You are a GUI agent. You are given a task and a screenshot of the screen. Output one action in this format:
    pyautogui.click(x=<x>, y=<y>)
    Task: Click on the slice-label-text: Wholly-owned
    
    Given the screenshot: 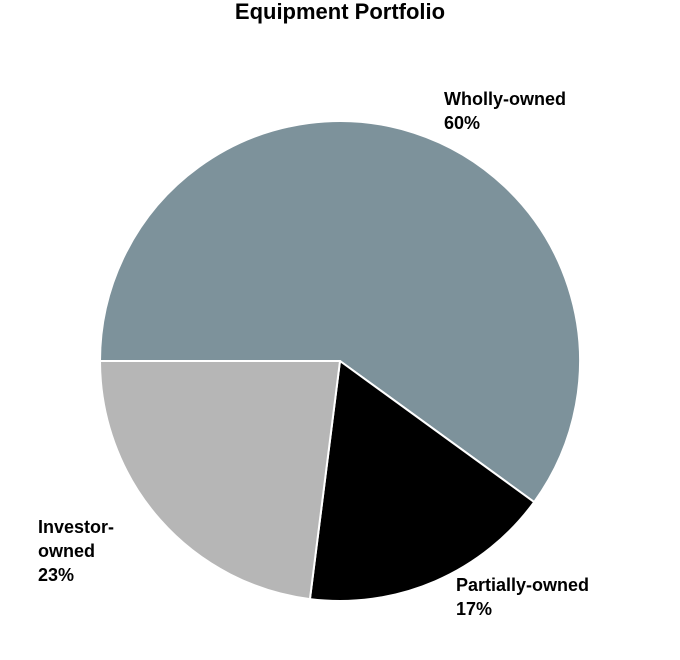 What is the action you would take?
    pyautogui.click(x=505, y=99)
    